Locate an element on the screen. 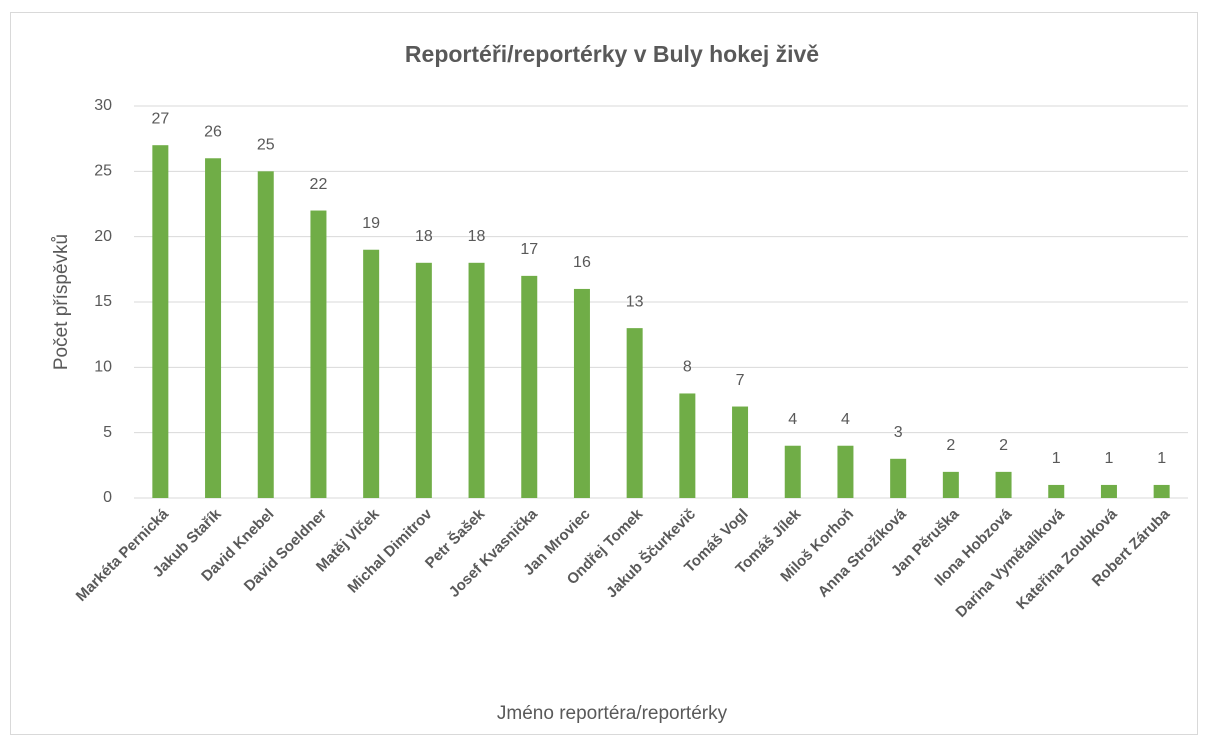  y-tick-label: 20 is located at coordinates (103, 236).